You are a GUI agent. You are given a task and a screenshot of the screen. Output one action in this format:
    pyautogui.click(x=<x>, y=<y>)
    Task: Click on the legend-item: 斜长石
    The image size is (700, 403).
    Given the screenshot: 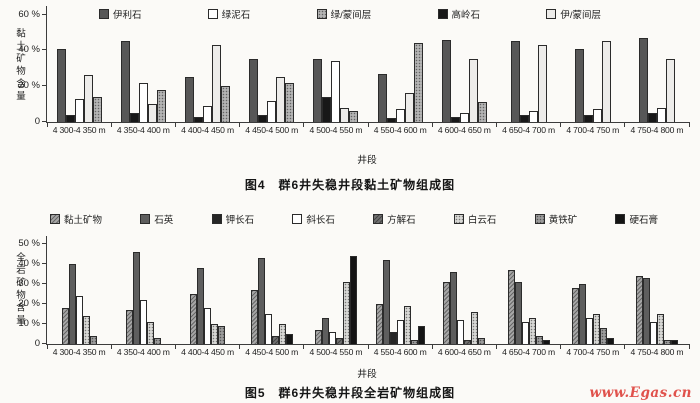 What is the action you would take?
    pyautogui.click(x=313, y=219)
    